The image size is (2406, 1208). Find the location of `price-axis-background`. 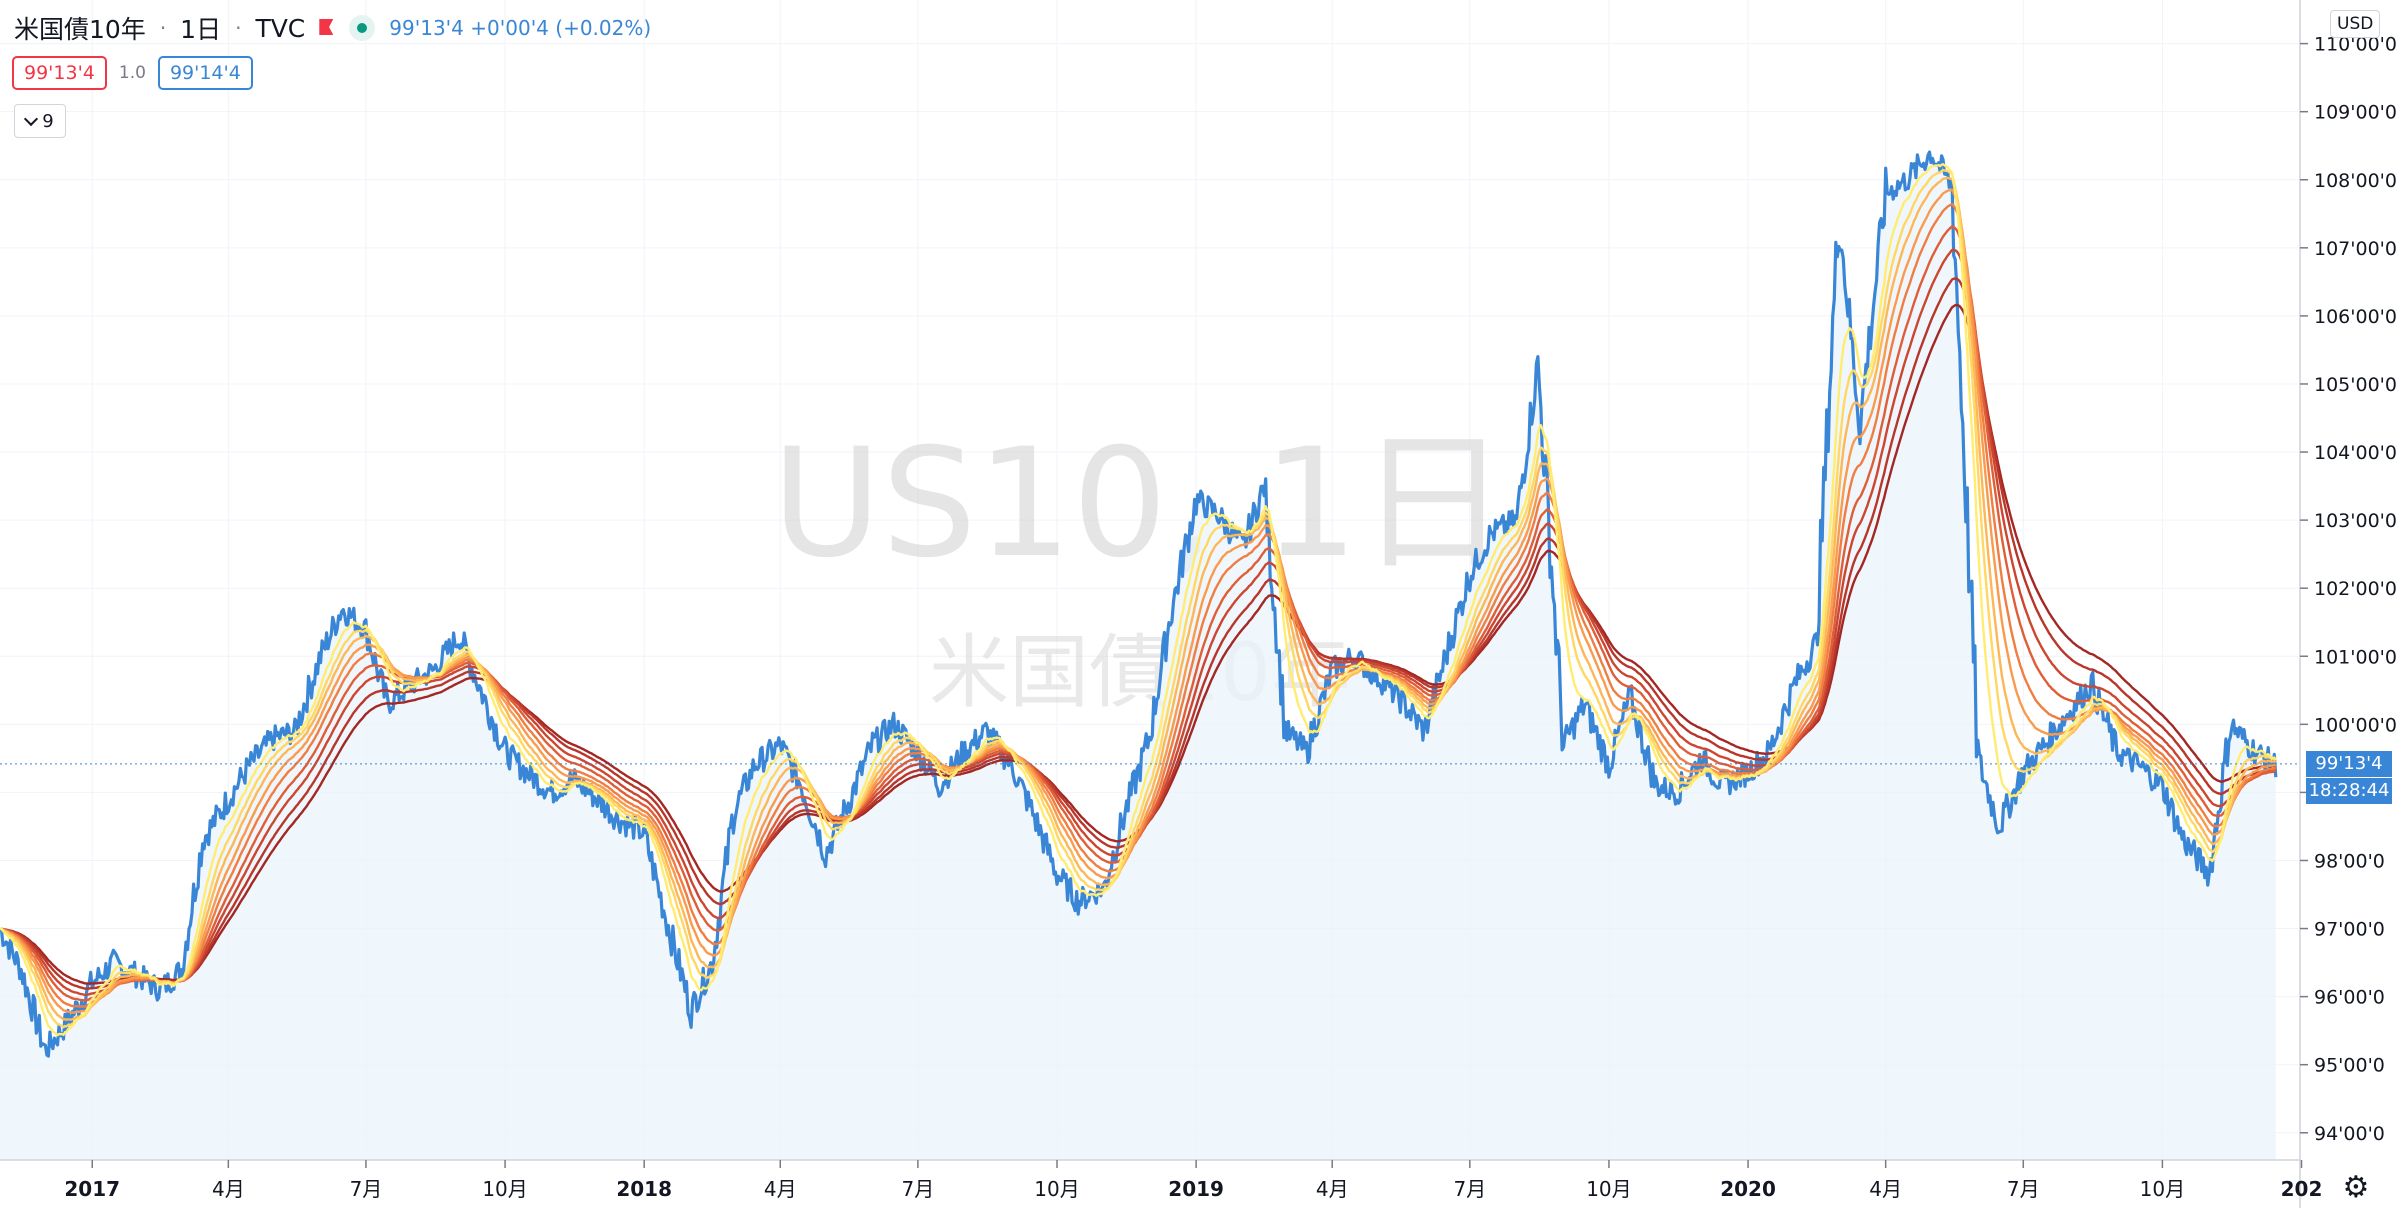

price-axis-background is located at coordinates (2353, 604).